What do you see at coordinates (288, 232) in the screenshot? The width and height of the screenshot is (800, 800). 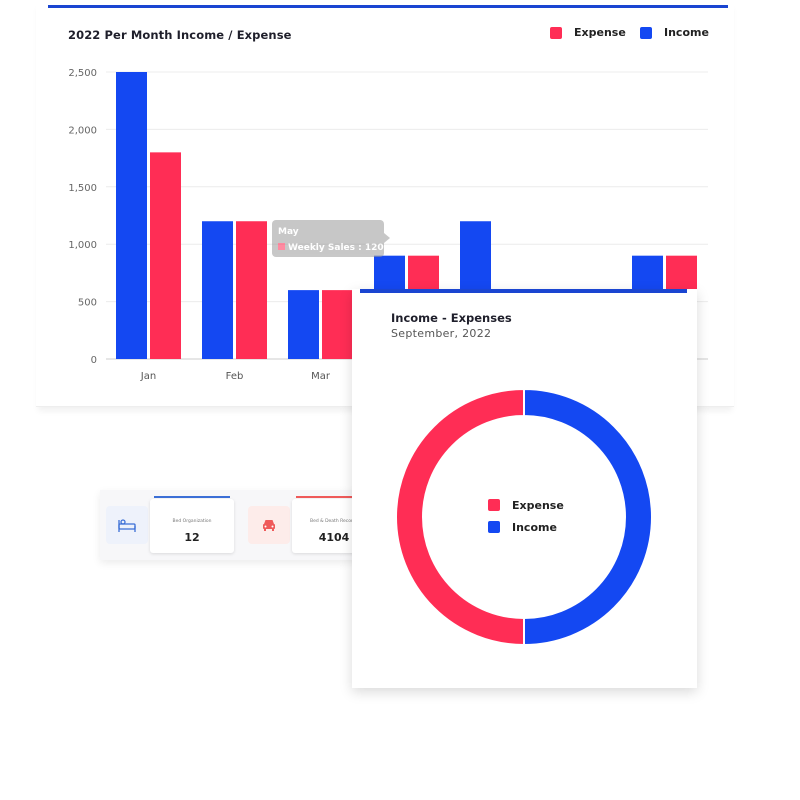 I see `tooltip-title: May` at bounding box center [288, 232].